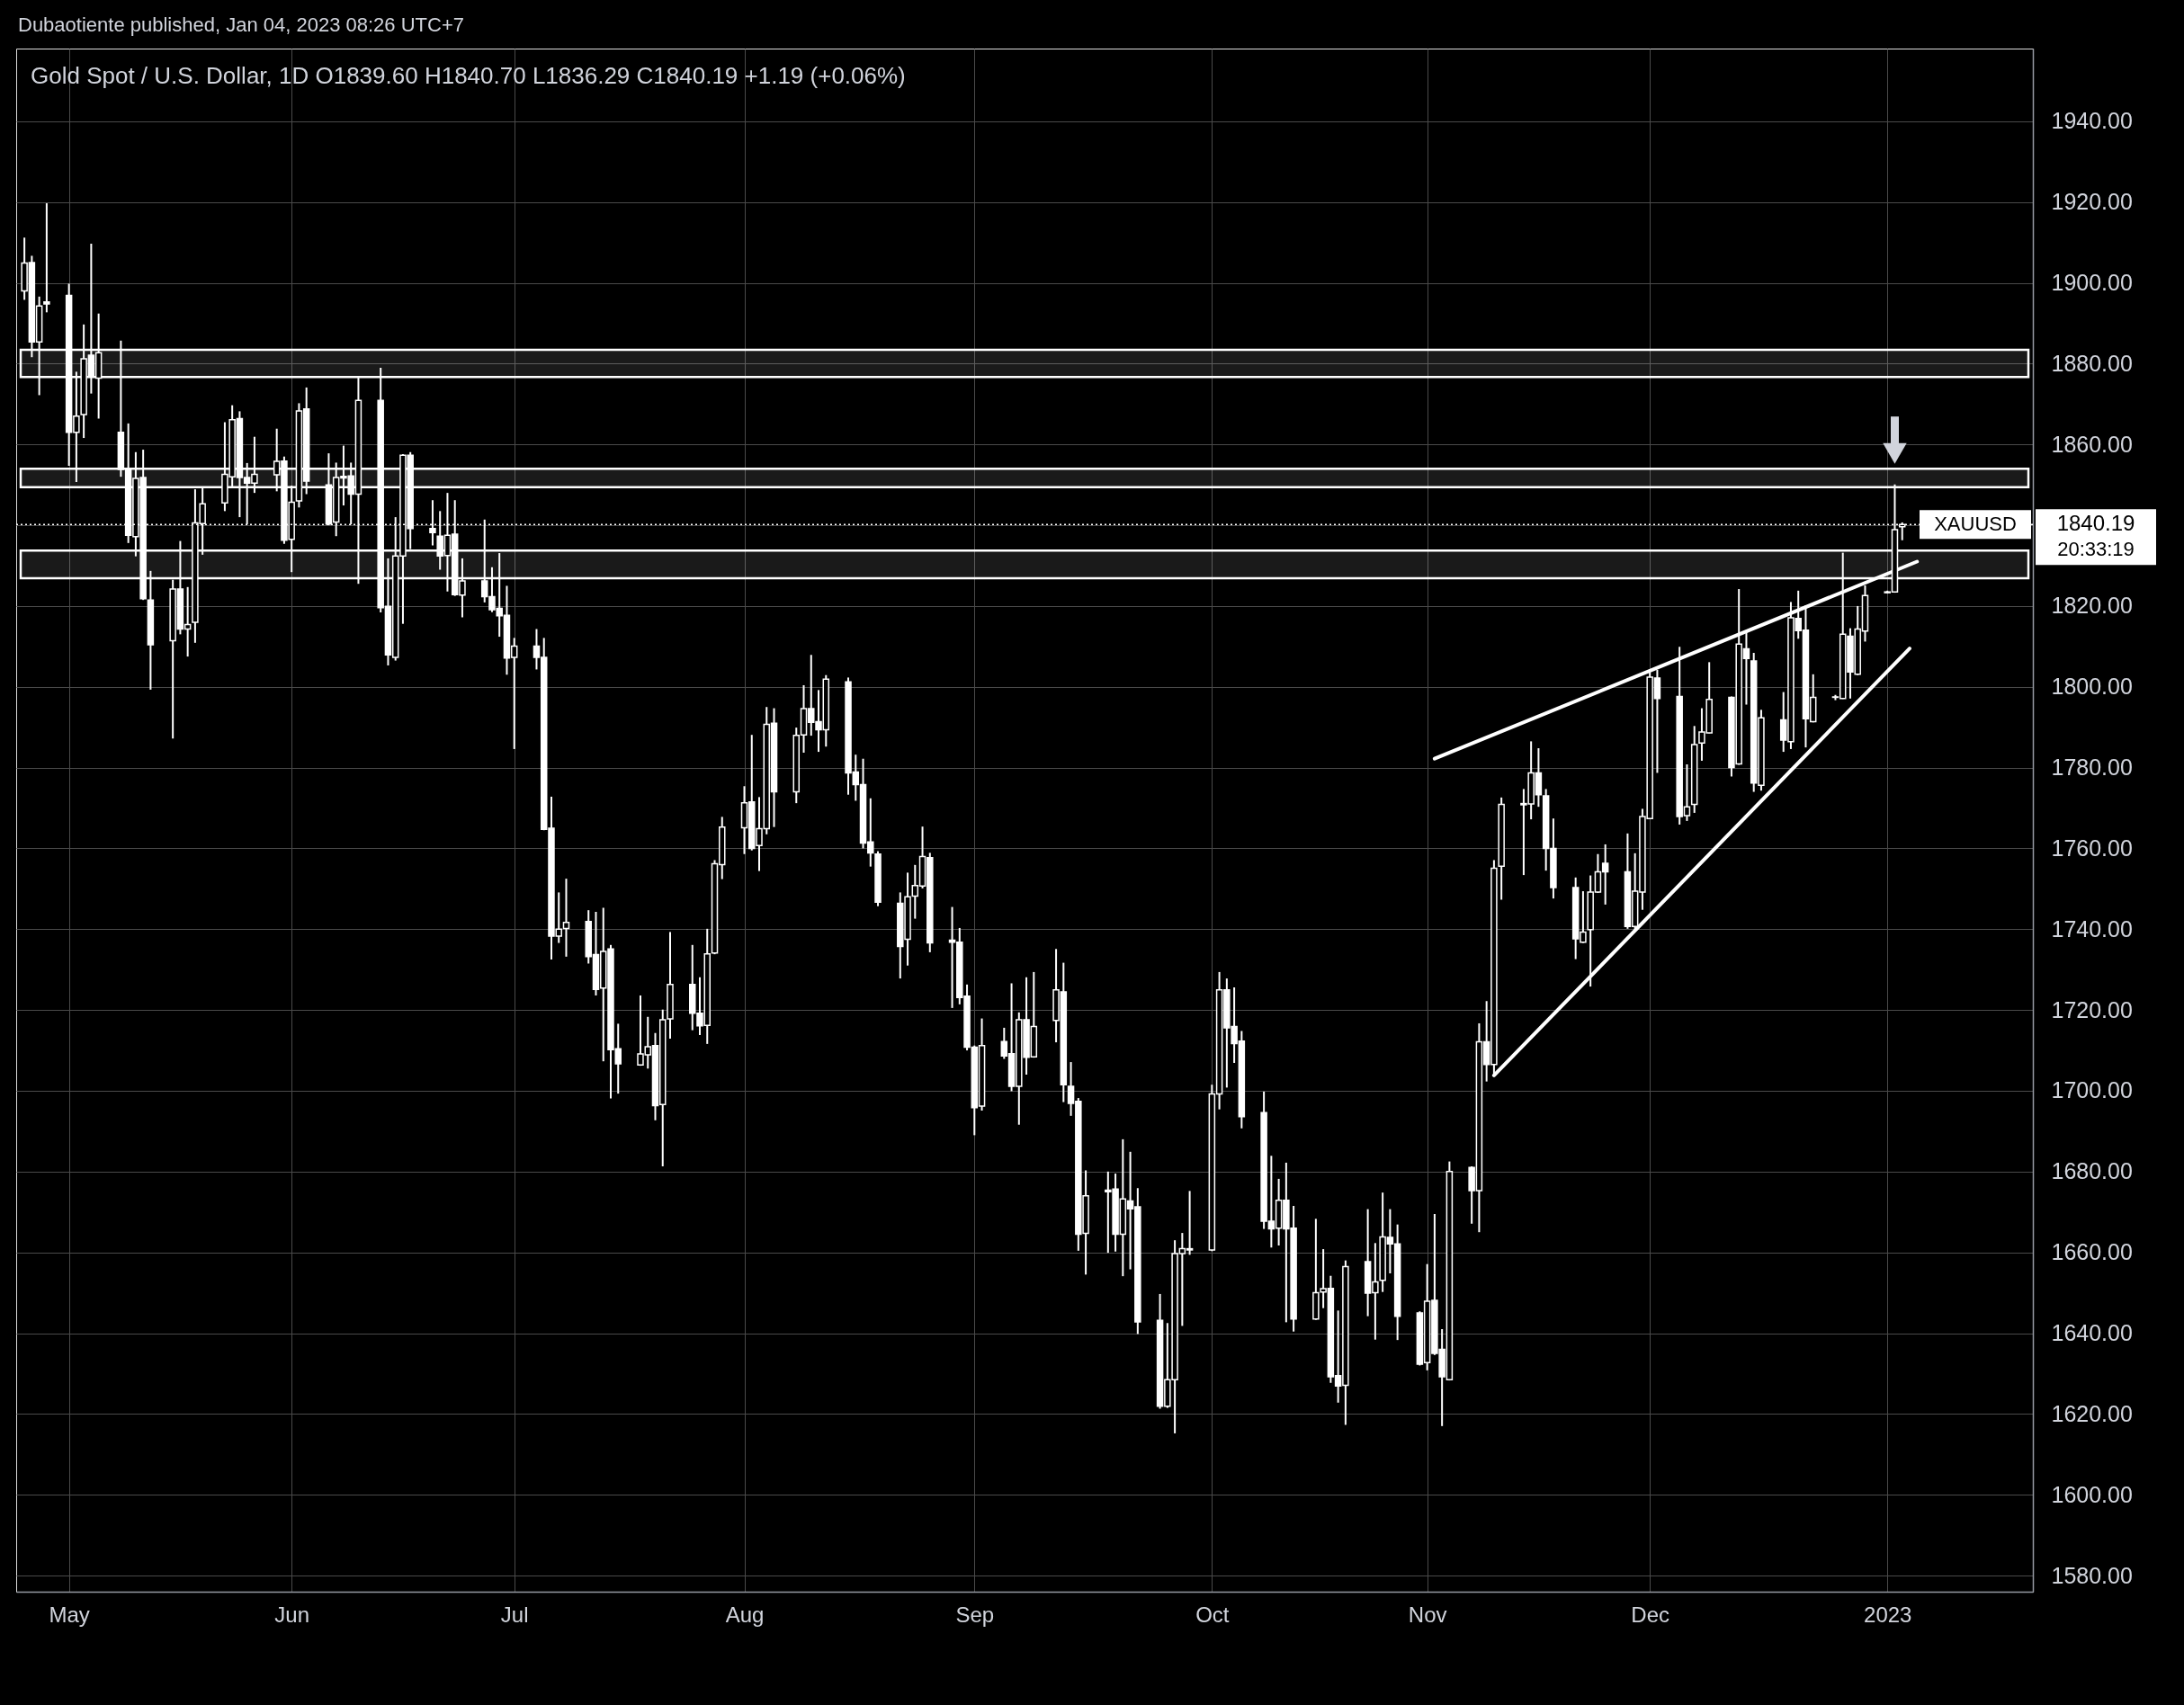  I want to click on x-tick-label: Dec, so click(1651, 1614).